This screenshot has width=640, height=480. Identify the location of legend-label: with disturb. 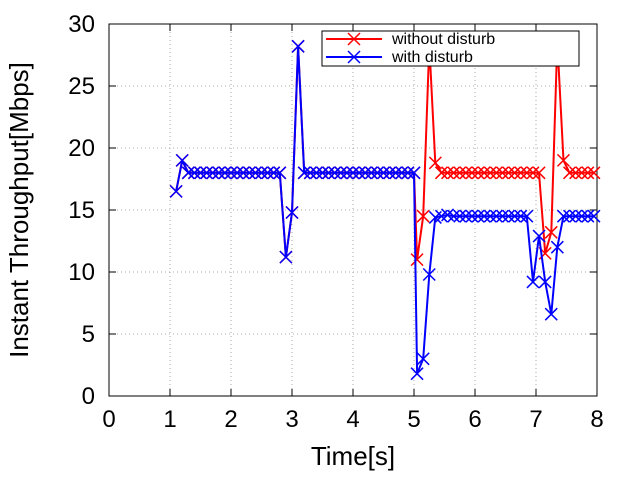
(432, 57).